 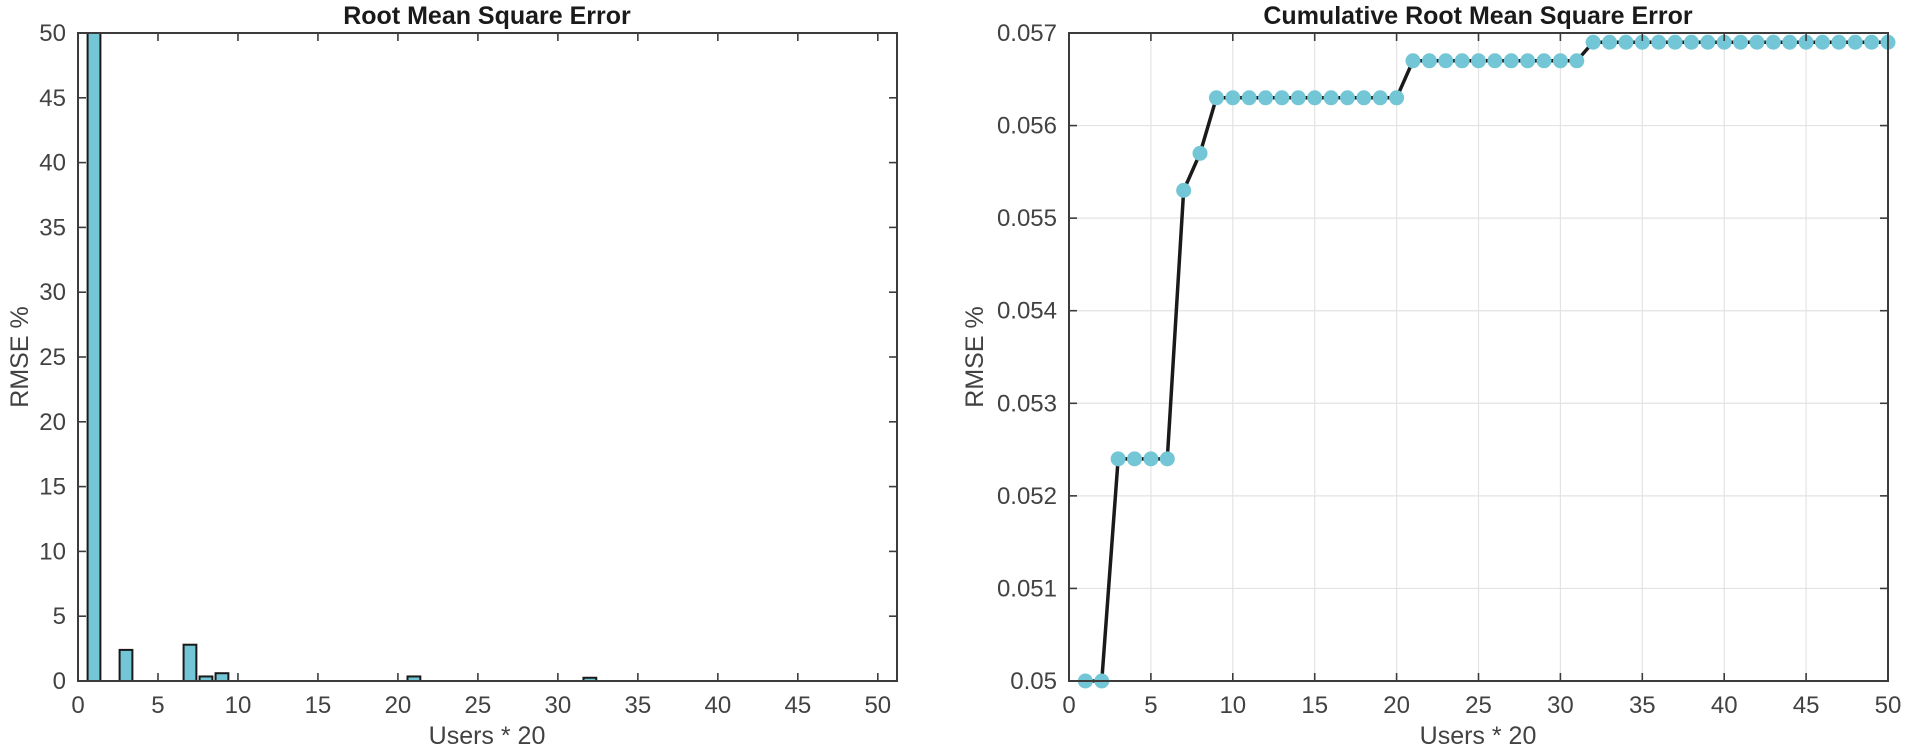 What do you see at coordinates (59, 681) in the screenshot?
I see `y-tick-label: 0` at bounding box center [59, 681].